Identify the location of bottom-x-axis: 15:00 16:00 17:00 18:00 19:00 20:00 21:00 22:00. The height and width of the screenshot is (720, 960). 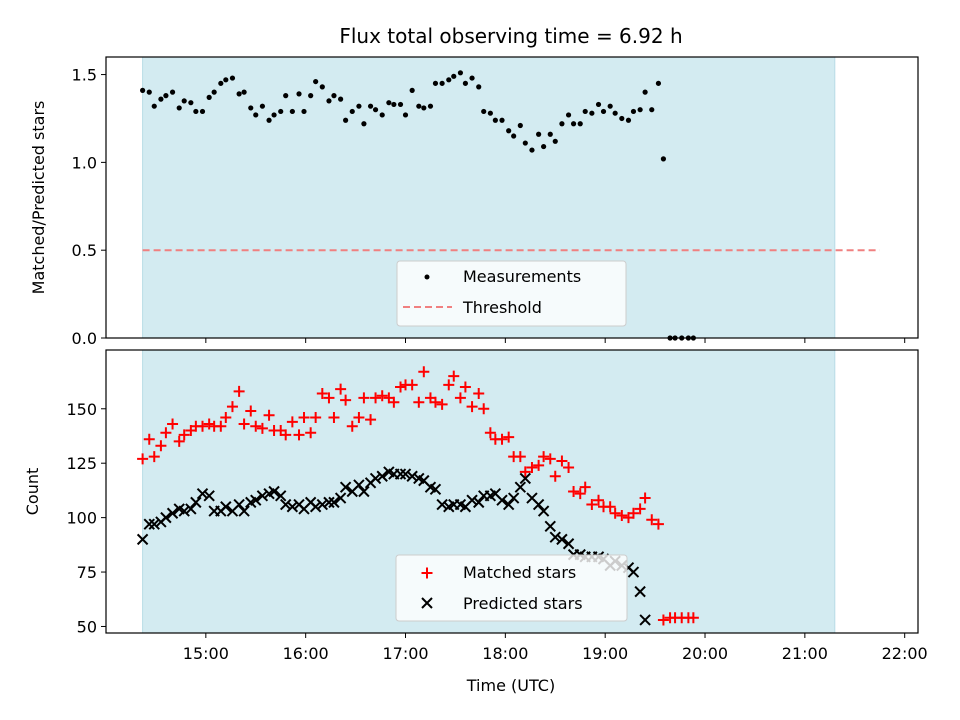
(555, 648).